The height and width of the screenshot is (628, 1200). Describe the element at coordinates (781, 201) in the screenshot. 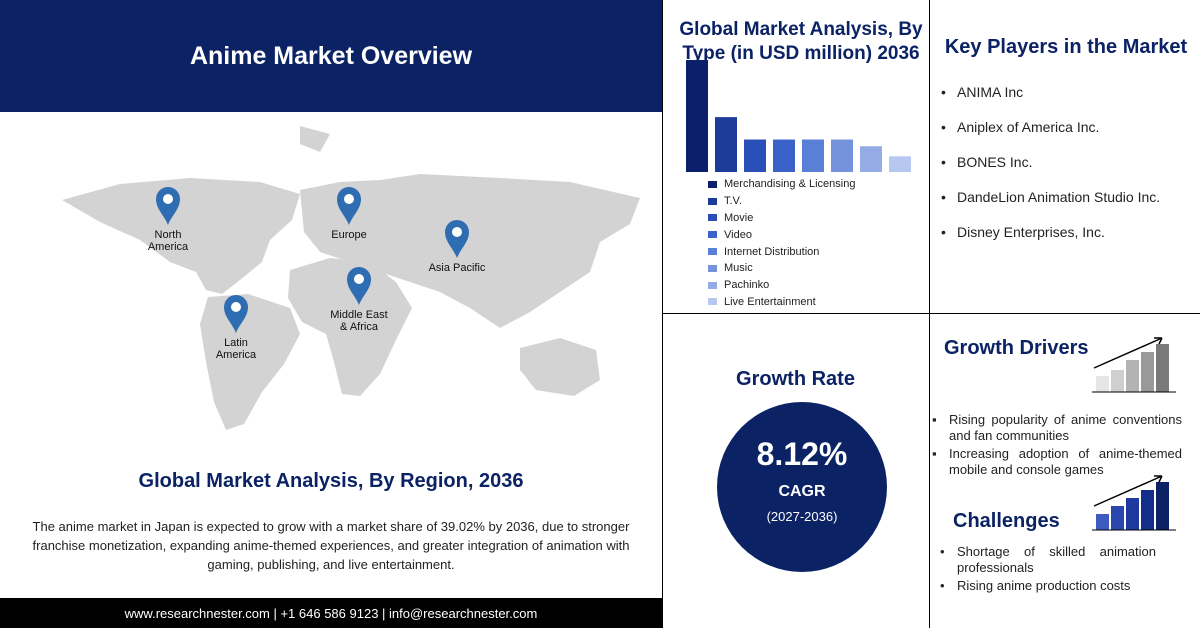

I see `legend-item: T.V.` at that location.